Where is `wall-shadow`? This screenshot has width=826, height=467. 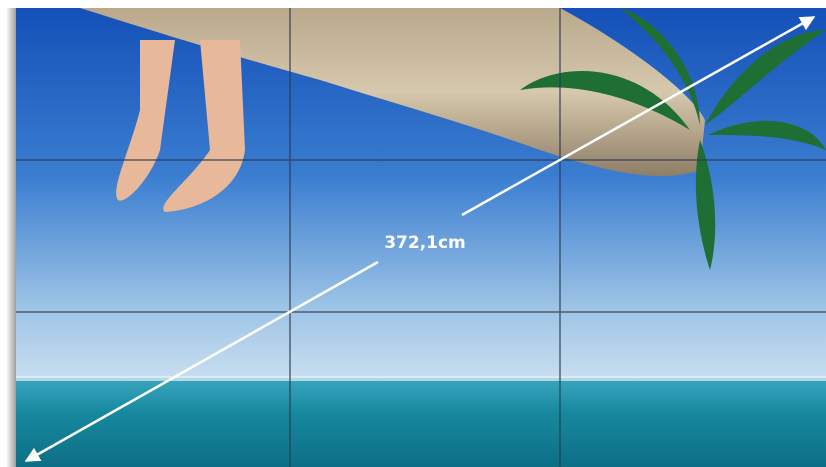 wall-shadow is located at coordinates (12, 237).